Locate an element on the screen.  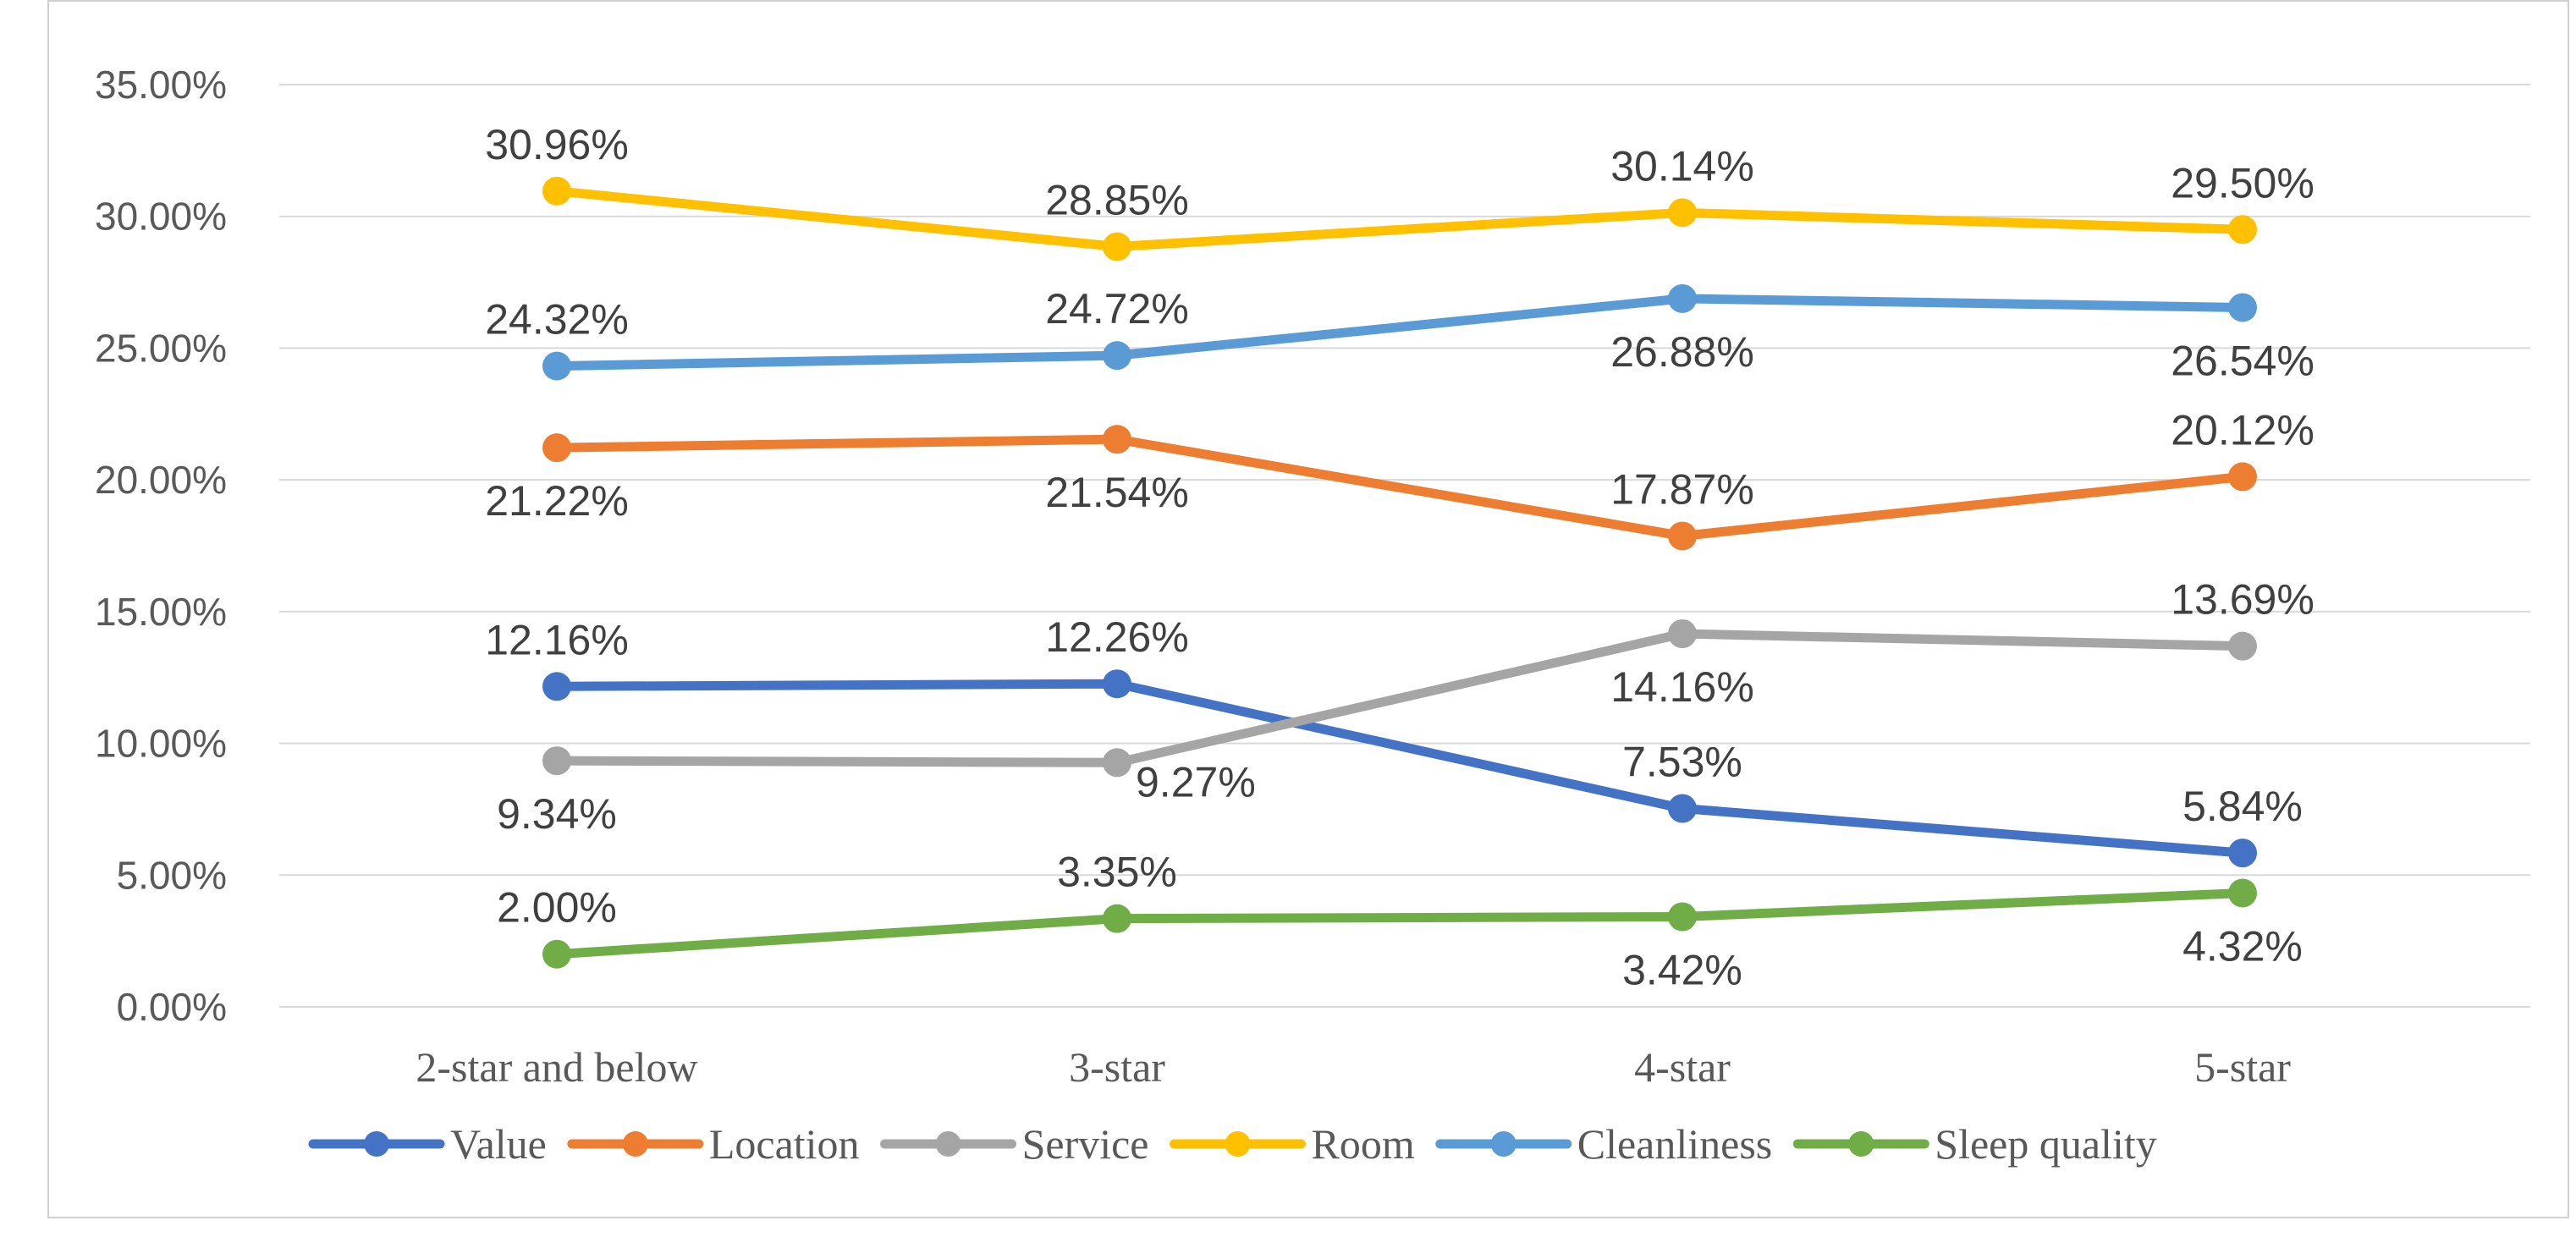
legend-item-location: Location is located at coordinates (713, 1144).